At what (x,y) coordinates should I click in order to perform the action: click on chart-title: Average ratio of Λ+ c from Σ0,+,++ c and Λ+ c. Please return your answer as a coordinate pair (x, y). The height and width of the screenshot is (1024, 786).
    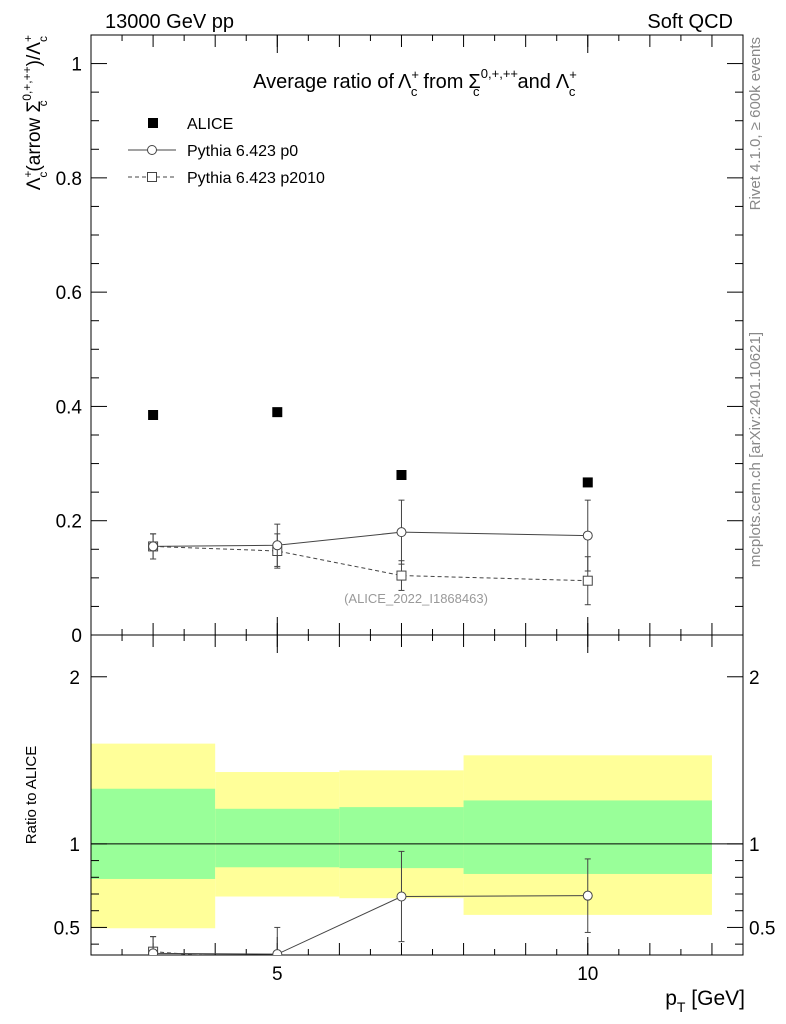
    Looking at the image, I should click on (415, 82).